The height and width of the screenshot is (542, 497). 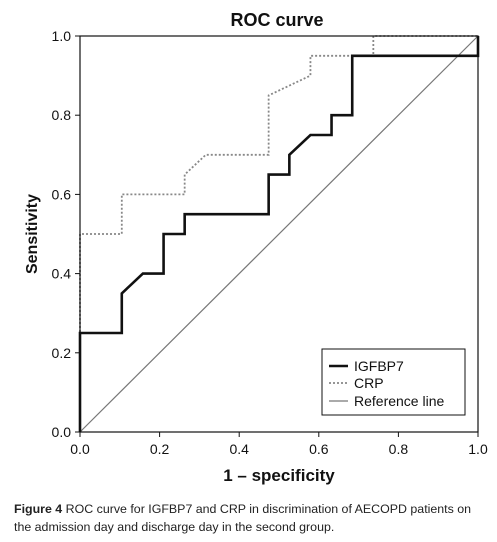 I want to click on y-tick-label: 0.0, so click(x=62, y=432).